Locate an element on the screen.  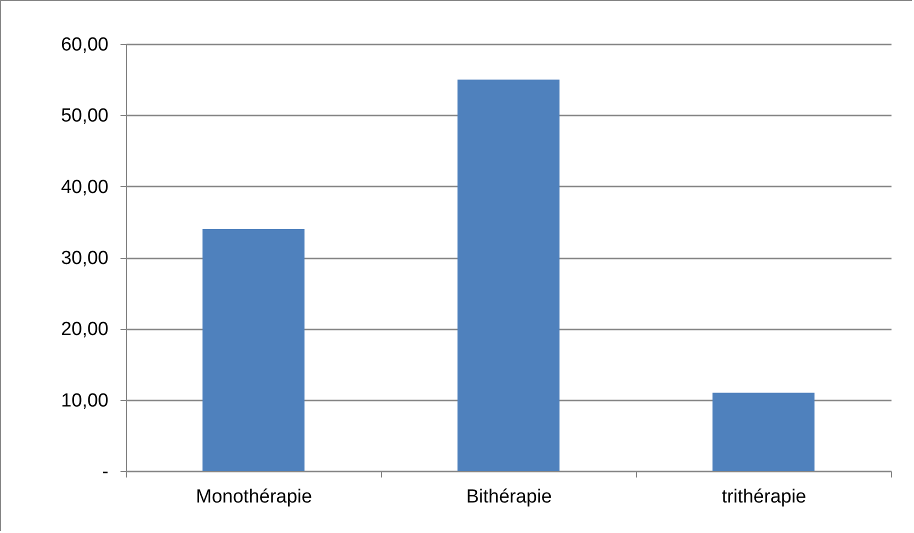
y-tick-label: 10,00 is located at coordinates (84, 401).